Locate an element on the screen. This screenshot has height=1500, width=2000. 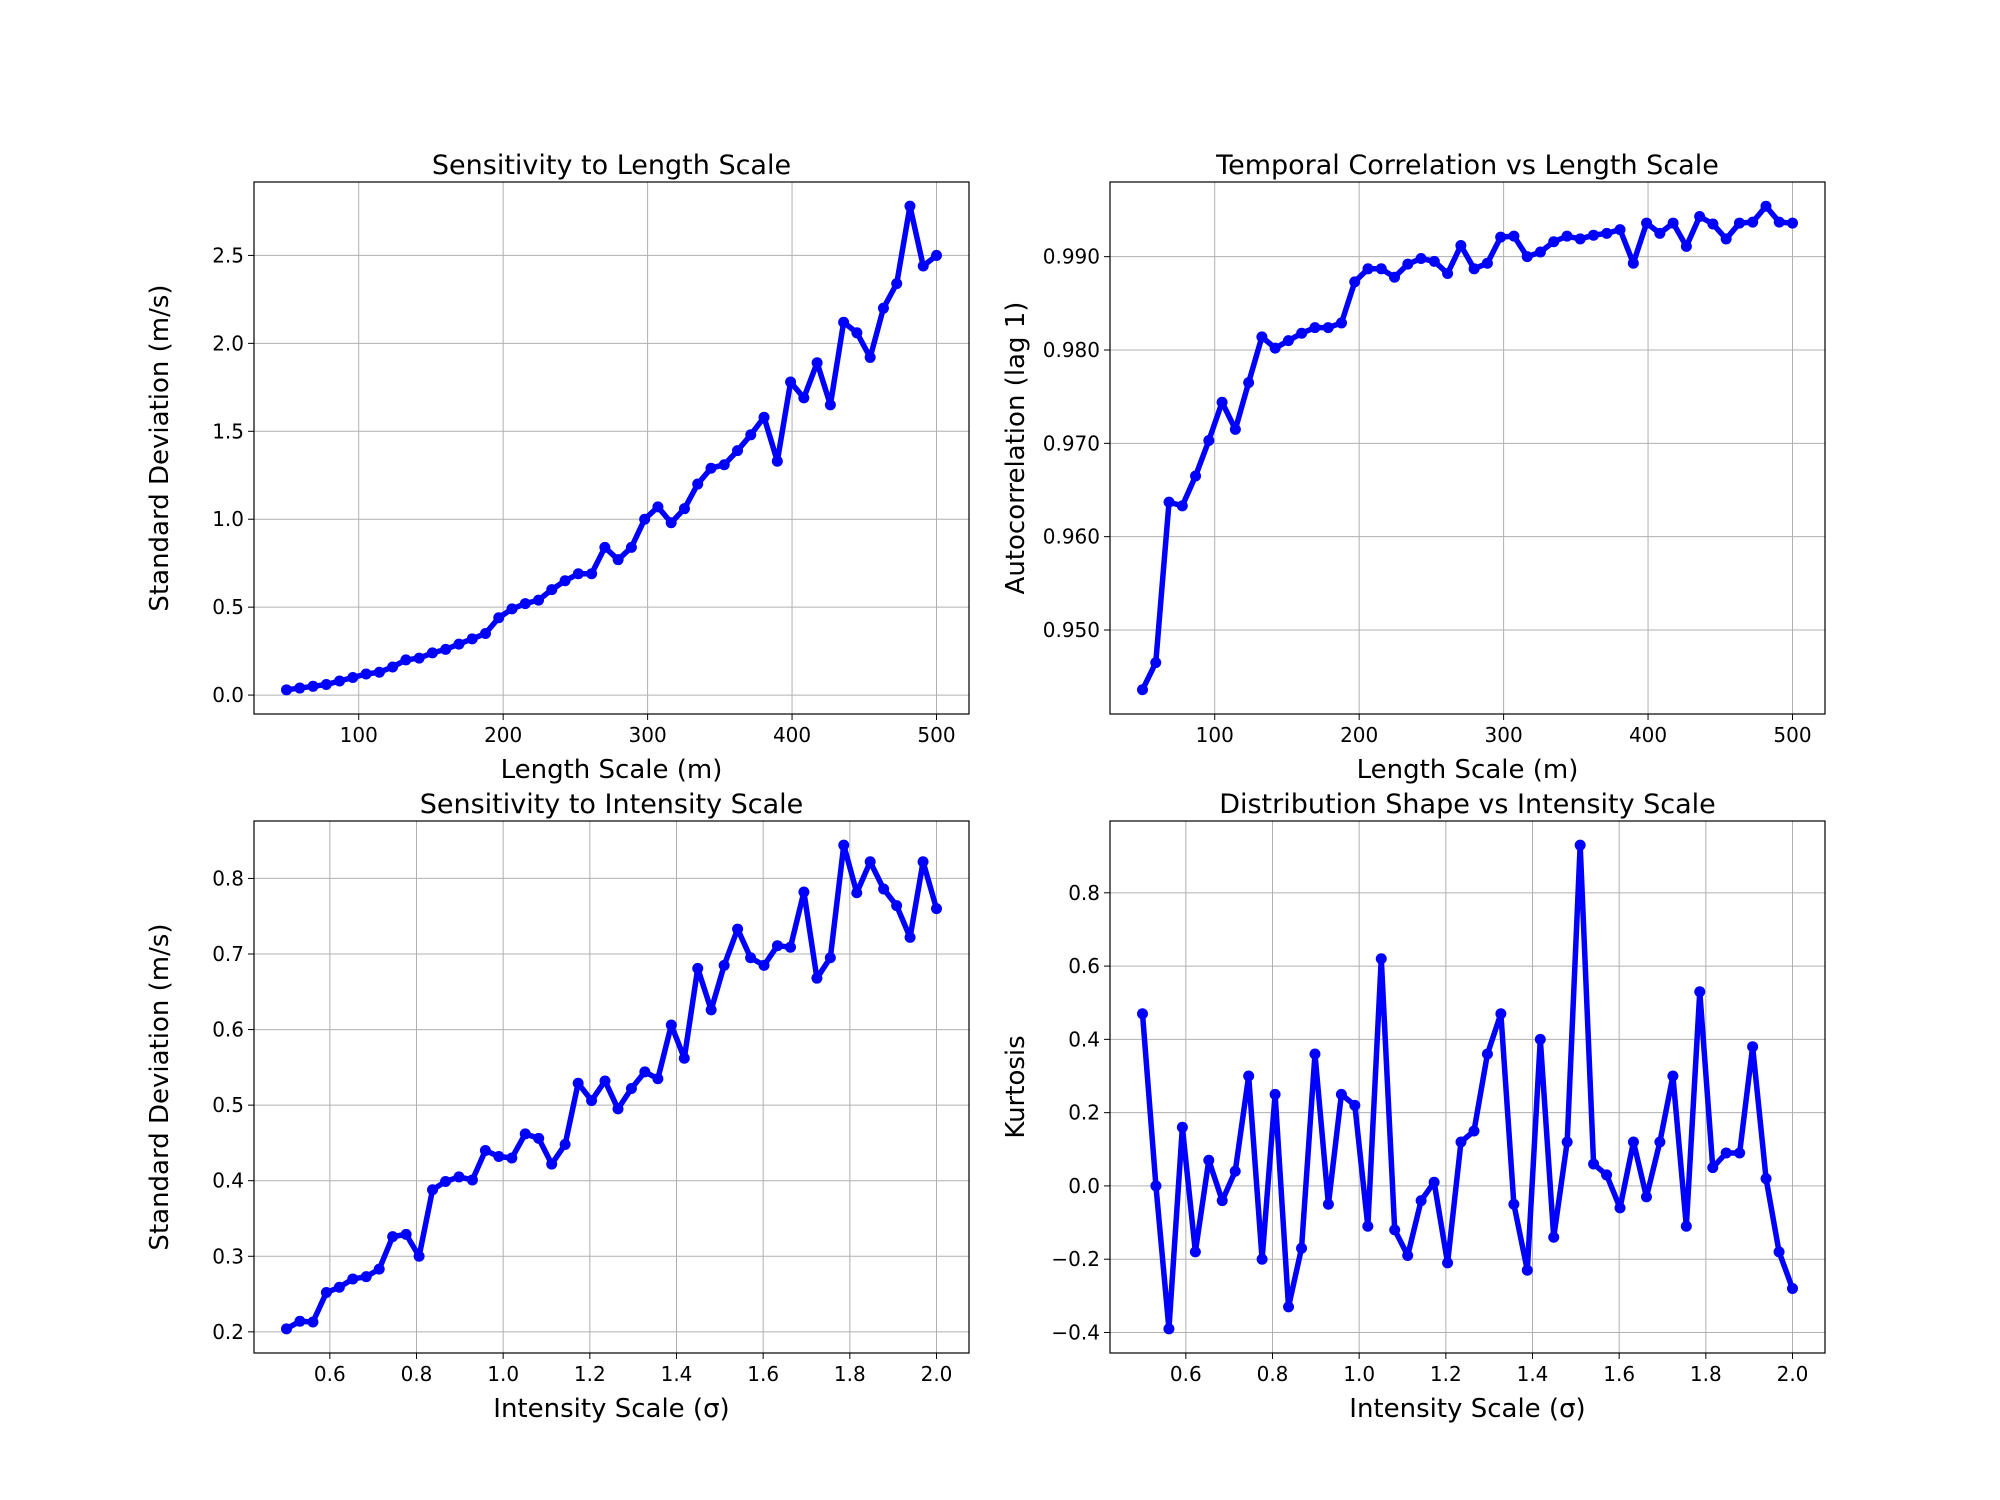
y-tick-label: 0.3 is located at coordinates (228, 1256).